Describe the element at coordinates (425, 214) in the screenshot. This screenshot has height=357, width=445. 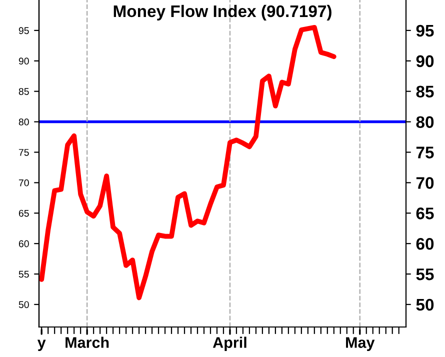
I see `y2-tick-label: 65` at that location.